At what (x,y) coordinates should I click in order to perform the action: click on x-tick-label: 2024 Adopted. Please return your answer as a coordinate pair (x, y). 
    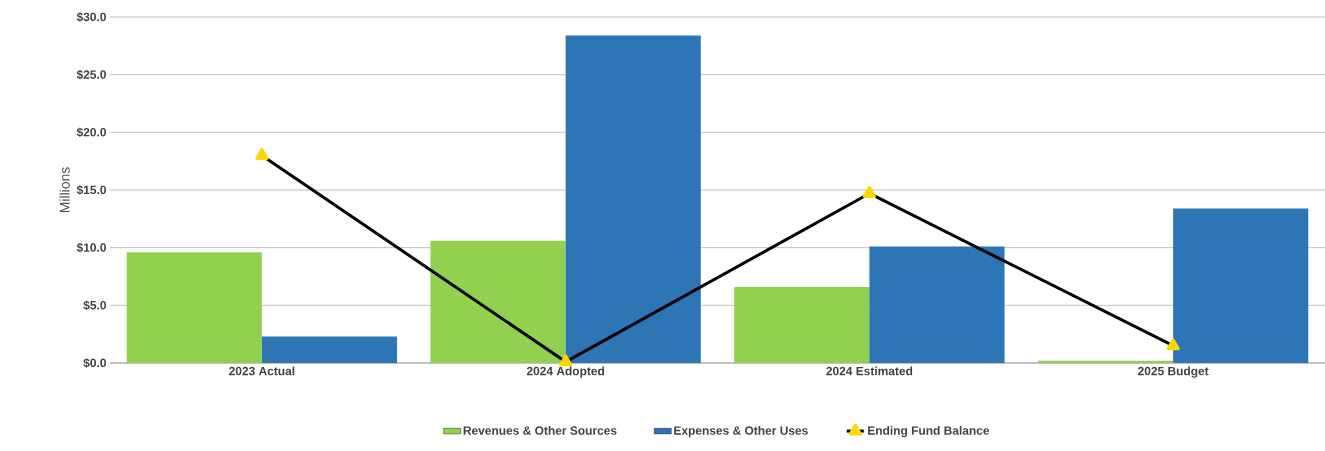
    Looking at the image, I should click on (565, 372).